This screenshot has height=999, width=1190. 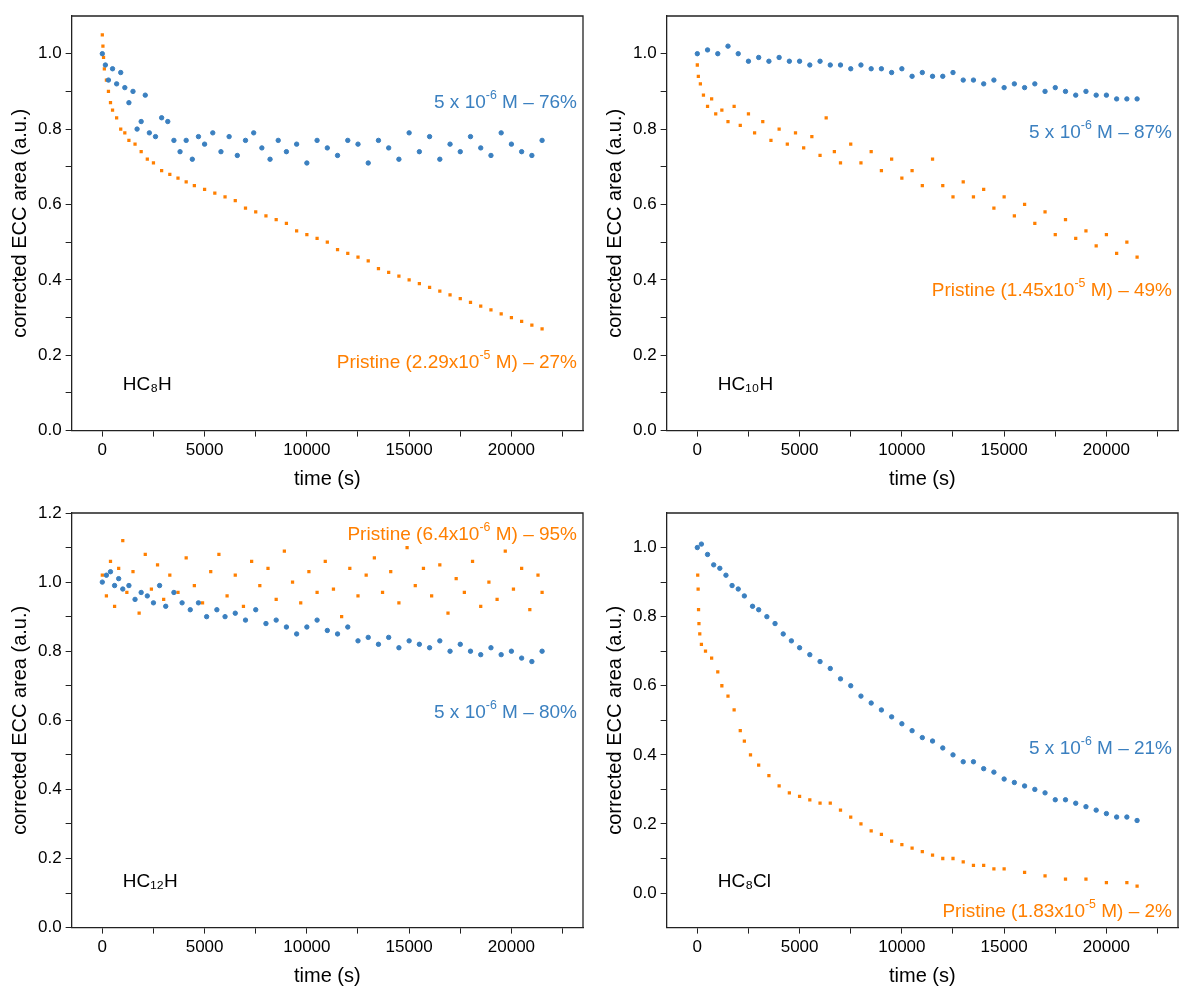 What do you see at coordinates (745, 384) in the screenshot?
I see `annotation: HC₁₀H` at bounding box center [745, 384].